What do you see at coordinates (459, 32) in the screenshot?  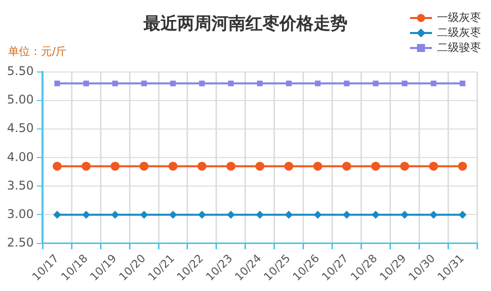 I see `legend-label: 二级灰枣` at bounding box center [459, 32].